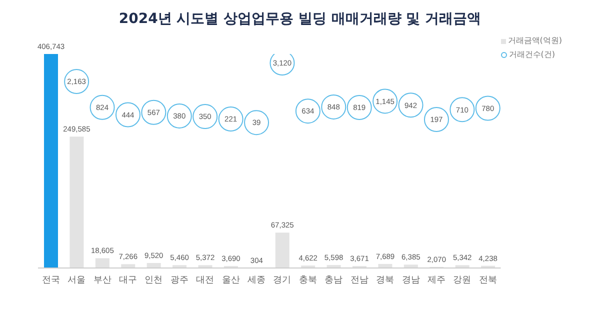  I want to click on x-tick-label: 전북, so click(487, 280).